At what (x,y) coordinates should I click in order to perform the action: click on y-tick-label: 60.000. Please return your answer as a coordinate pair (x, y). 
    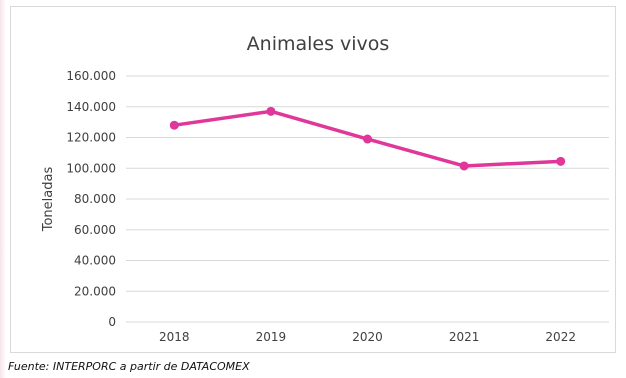
    Looking at the image, I should click on (95, 230).